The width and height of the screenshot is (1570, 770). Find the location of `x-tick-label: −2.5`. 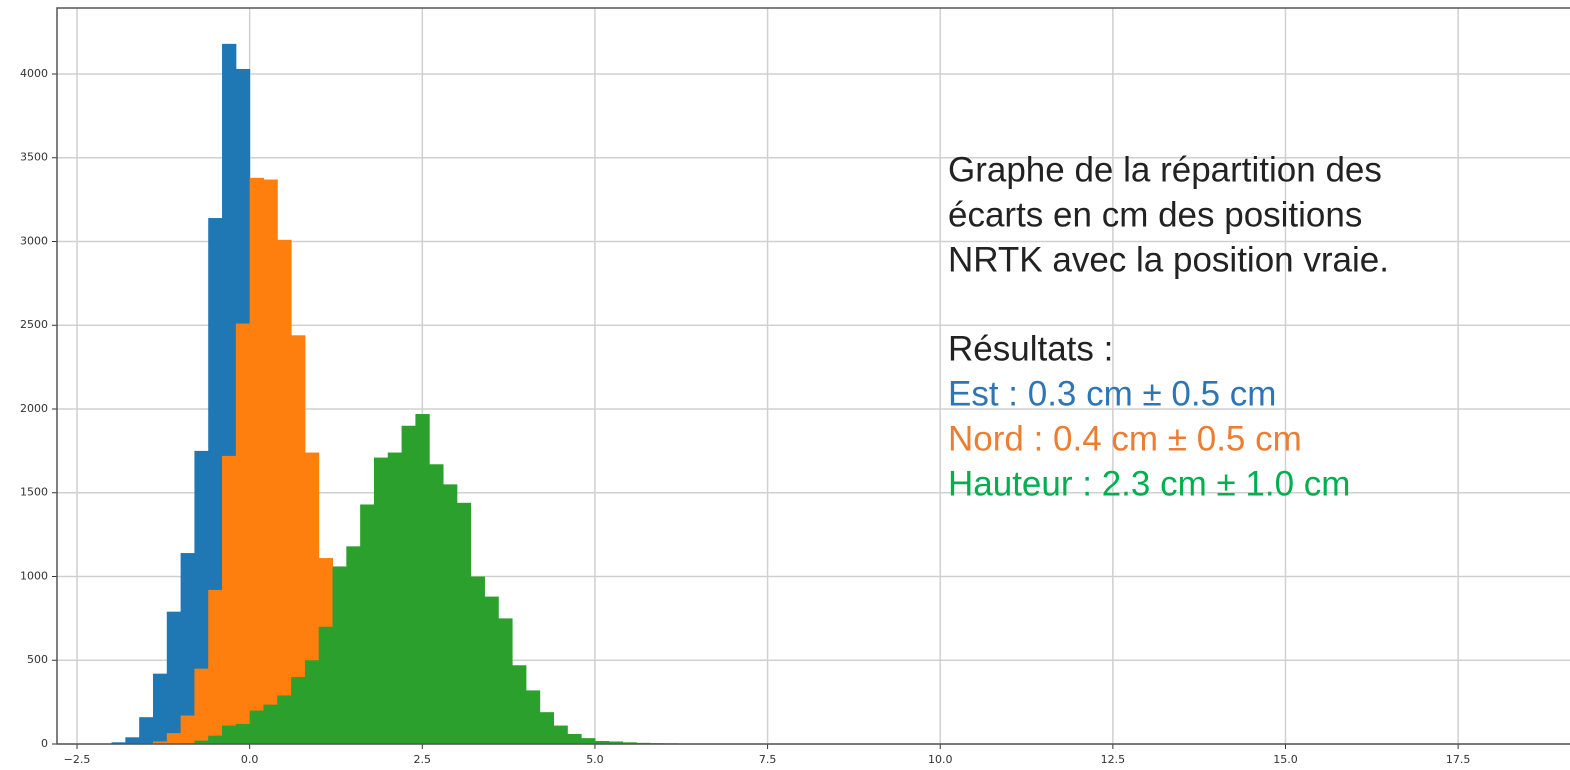

x-tick-label: −2.5 is located at coordinates (77, 759).